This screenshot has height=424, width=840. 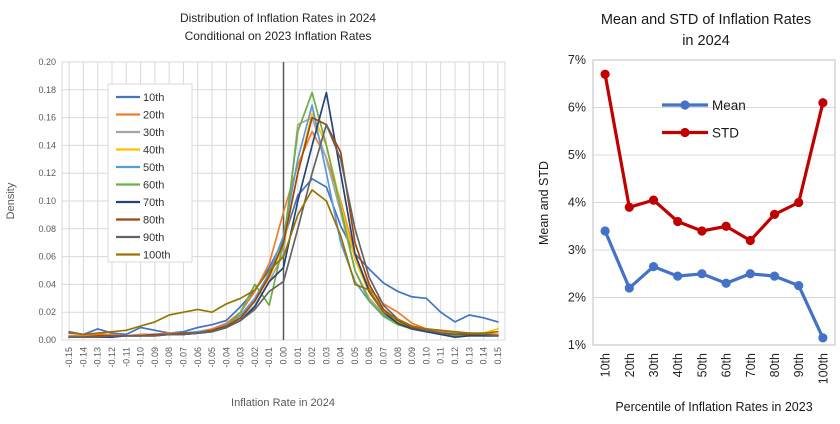 What do you see at coordinates (326, 356) in the screenshot?
I see `density-x-tick-label: 0.03` at bounding box center [326, 356].